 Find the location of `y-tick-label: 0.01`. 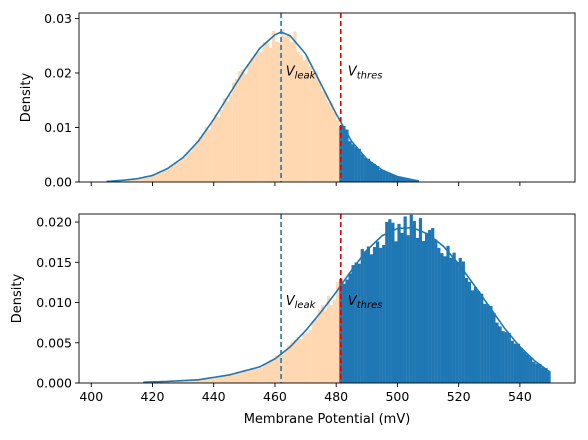

y-tick-label: 0.01 is located at coordinates (58, 127).